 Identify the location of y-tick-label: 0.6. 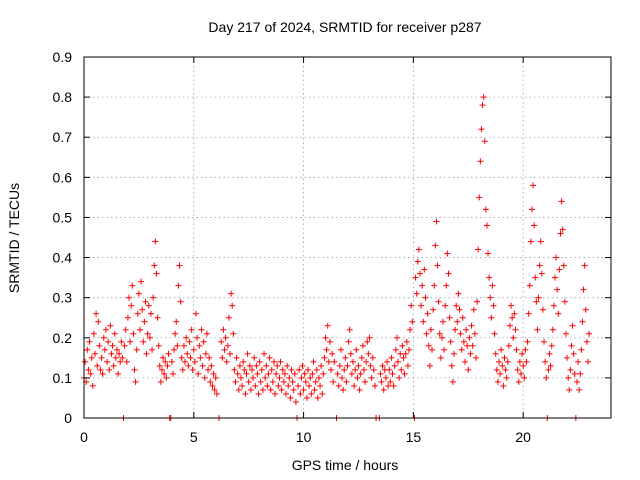
(63, 177).